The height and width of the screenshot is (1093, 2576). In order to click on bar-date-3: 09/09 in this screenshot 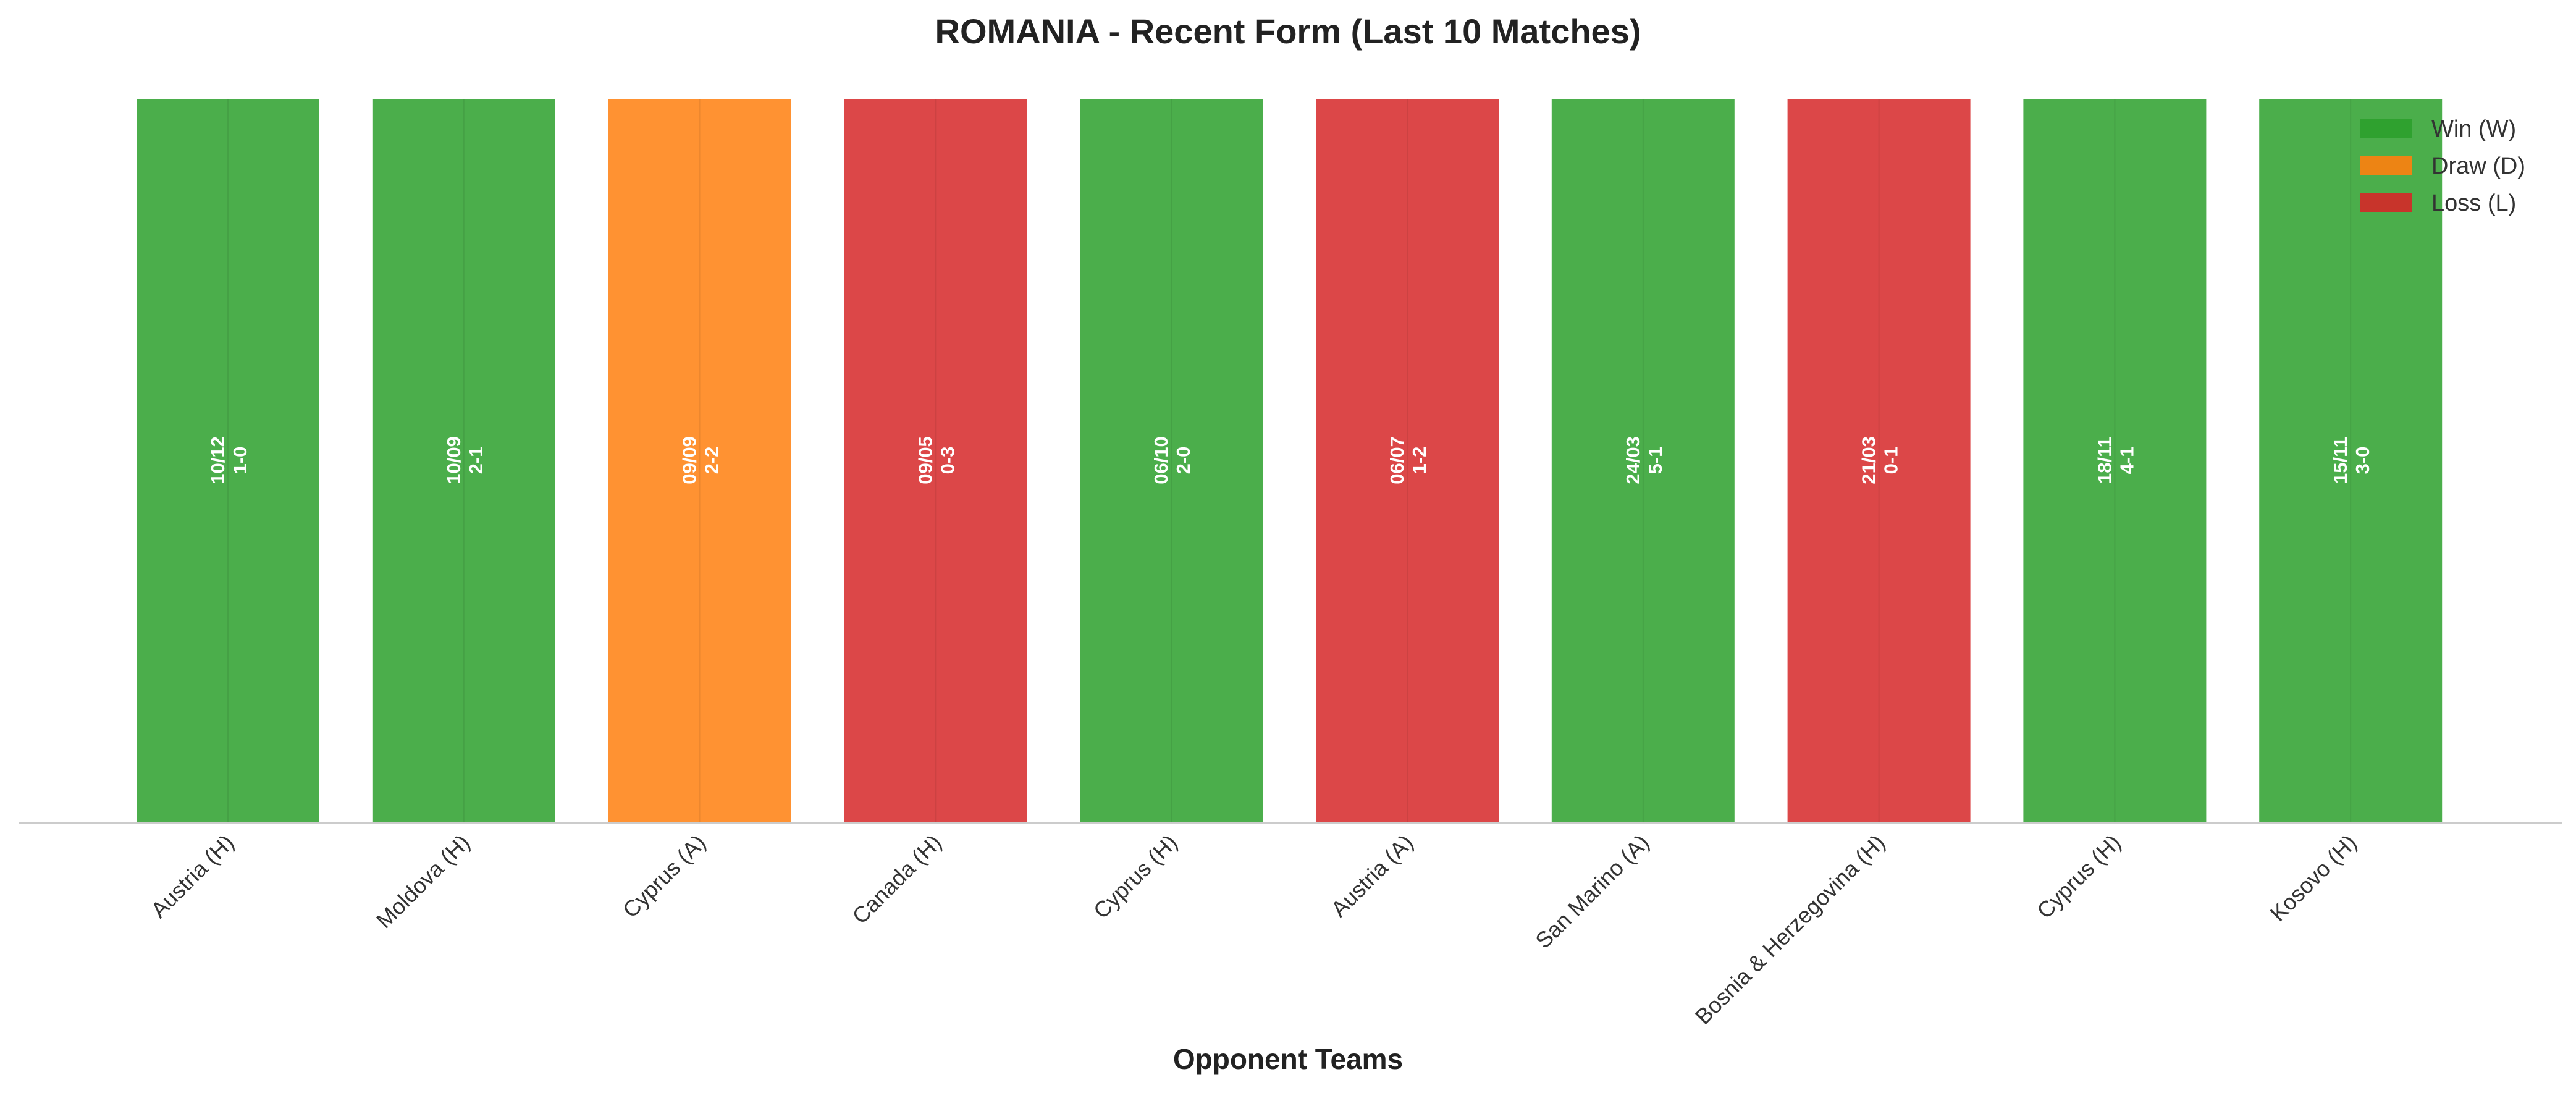, I will do `click(690, 460)`.